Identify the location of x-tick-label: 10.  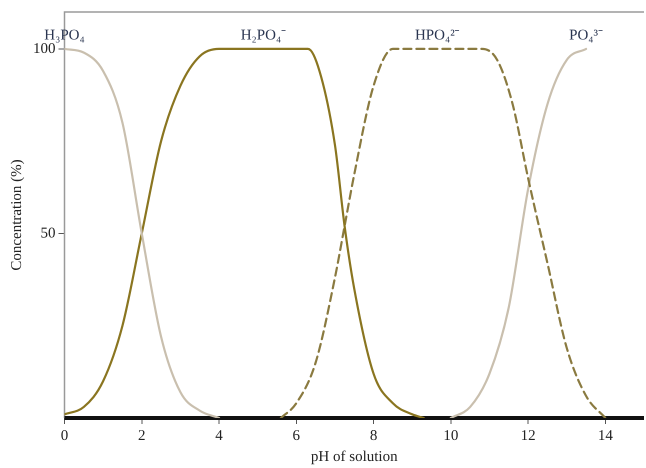
(450, 436).